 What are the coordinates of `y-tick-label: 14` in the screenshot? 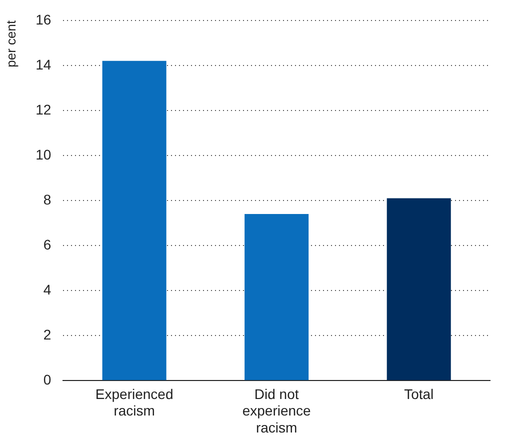 It's located at (44, 64).